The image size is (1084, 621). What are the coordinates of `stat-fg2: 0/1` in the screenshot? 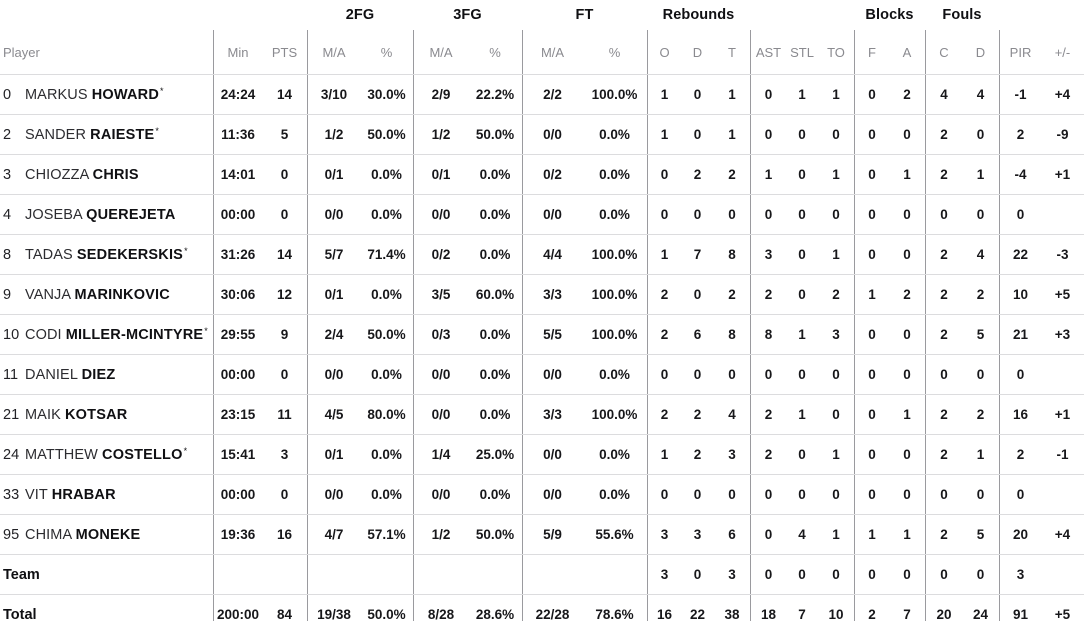 It's located at (333, 174).